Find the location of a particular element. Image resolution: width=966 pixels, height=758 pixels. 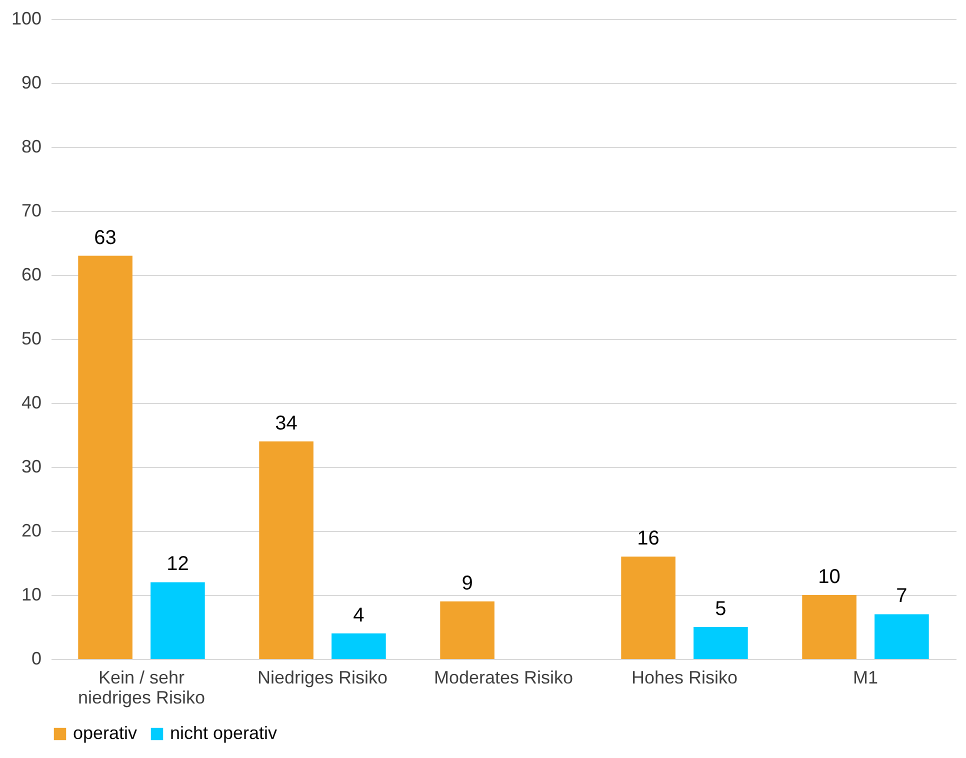

data-label: 16 is located at coordinates (648, 539).